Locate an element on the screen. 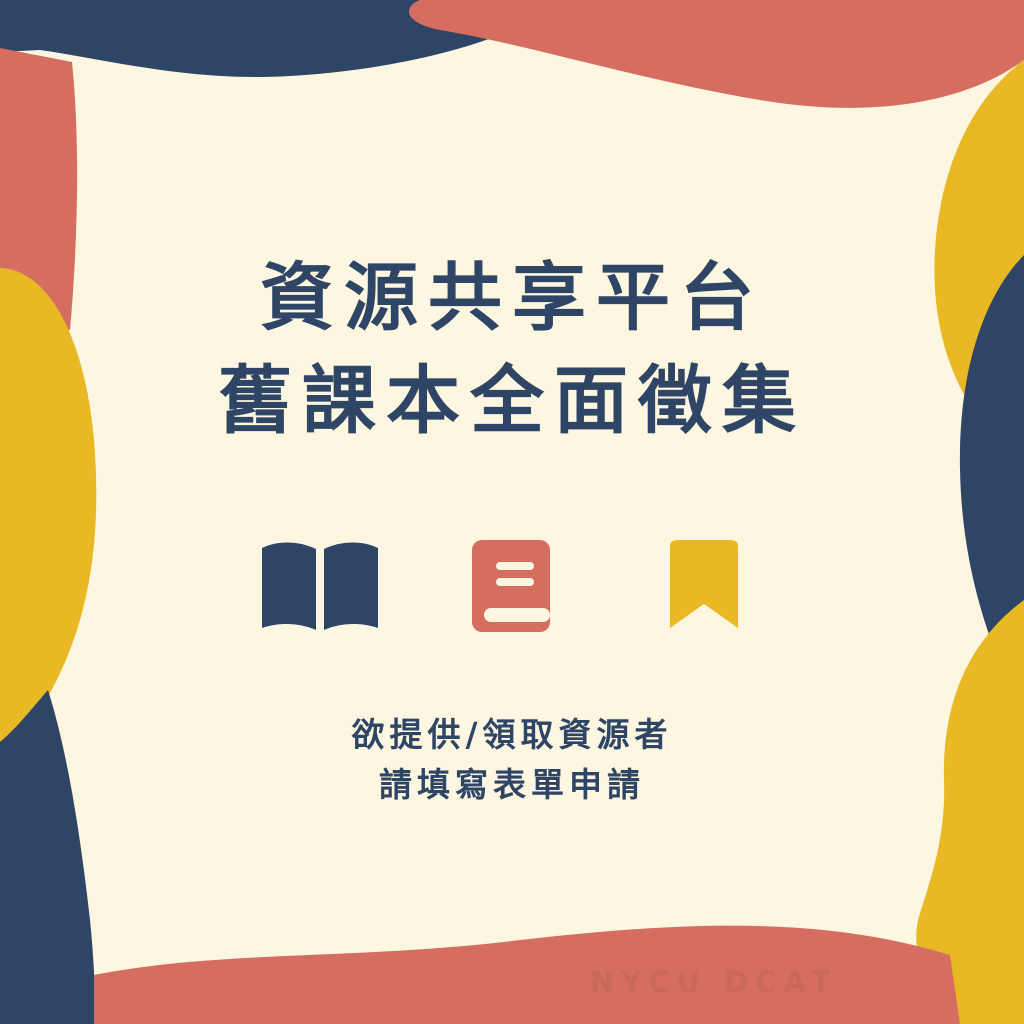 This screenshot has height=1024, width=1024. blob-mustard-left is located at coordinates (48, 505).